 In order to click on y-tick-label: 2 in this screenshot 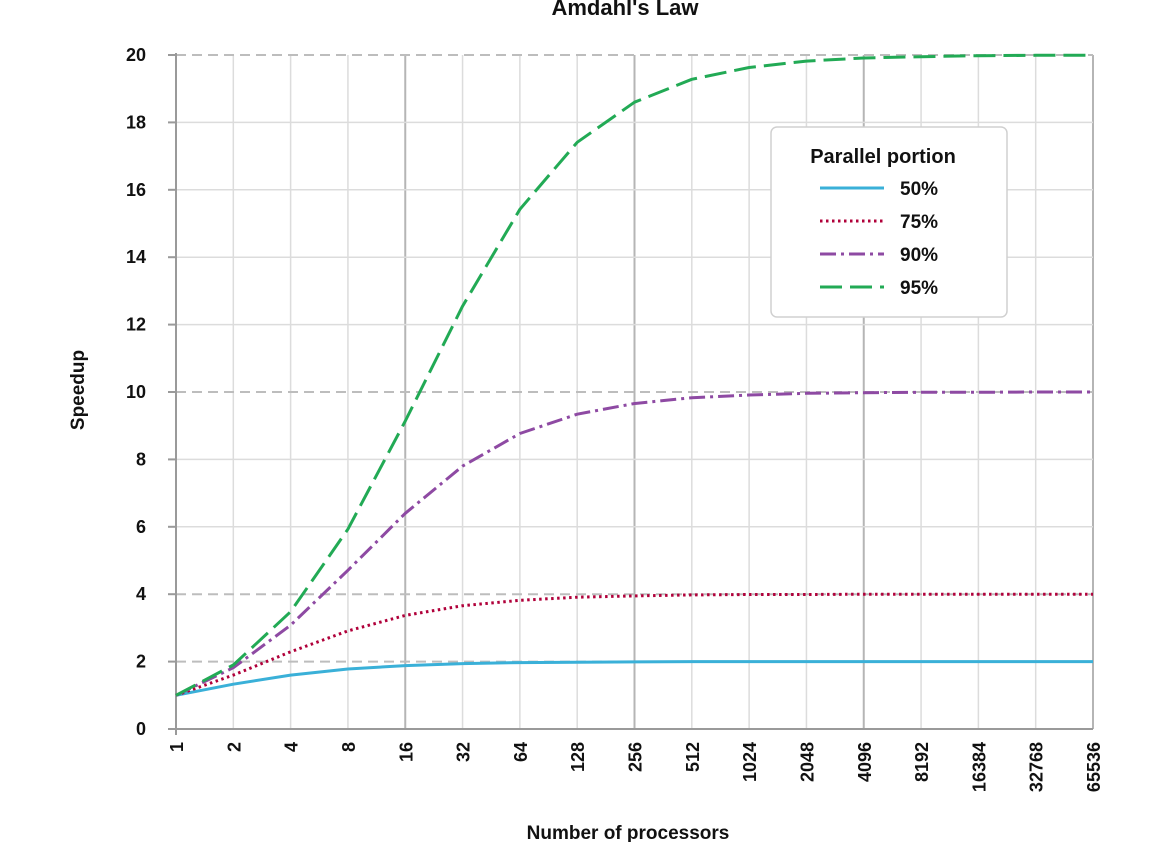, I will do `click(141, 662)`.